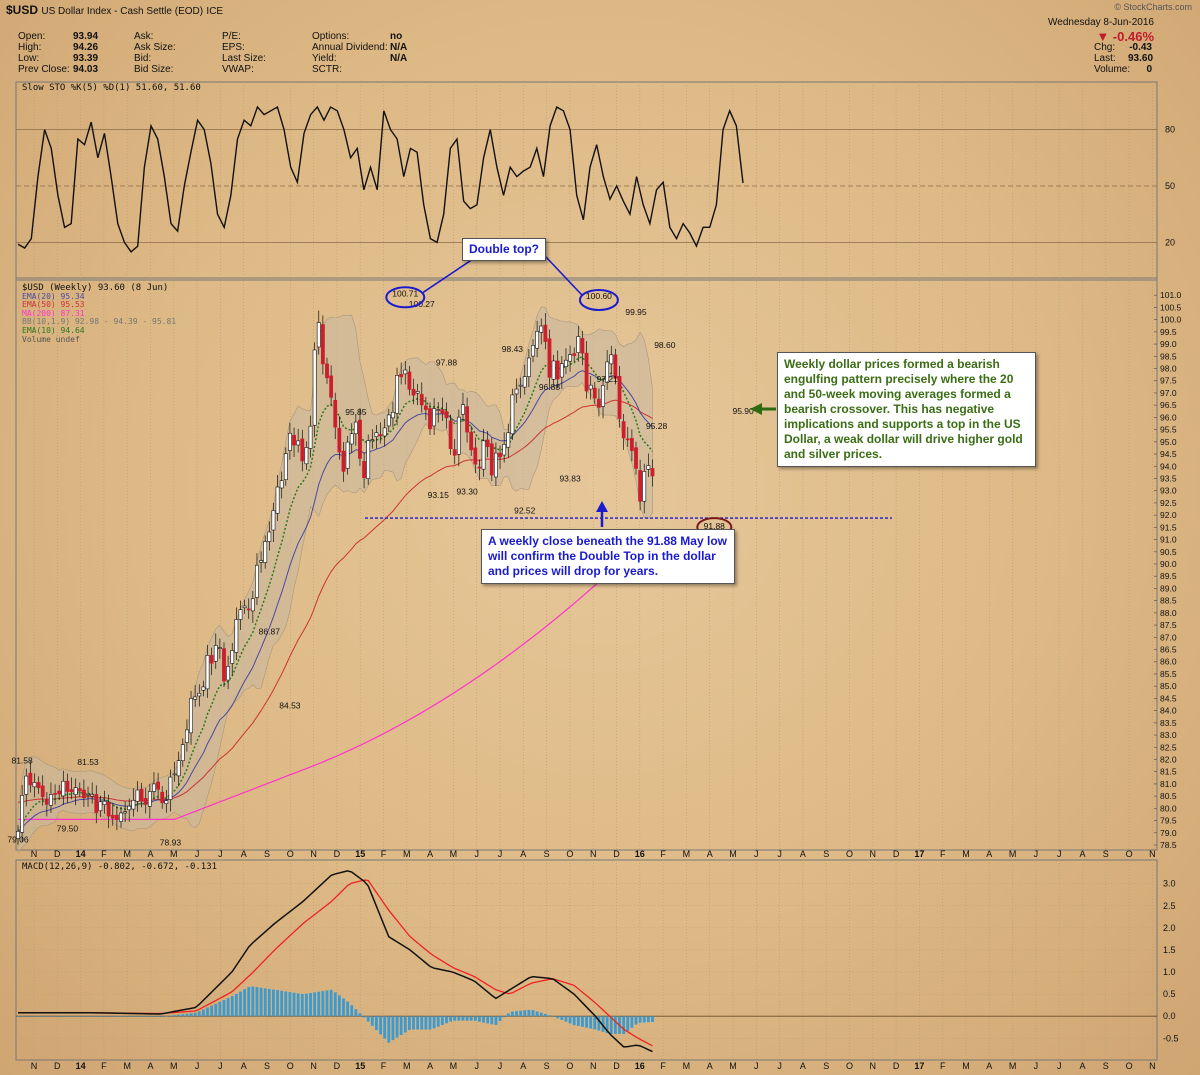 The height and width of the screenshot is (1075, 1200). What do you see at coordinates (1168, 662) in the screenshot?
I see `price-tick-label: 86.0` at bounding box center [1168, 662].